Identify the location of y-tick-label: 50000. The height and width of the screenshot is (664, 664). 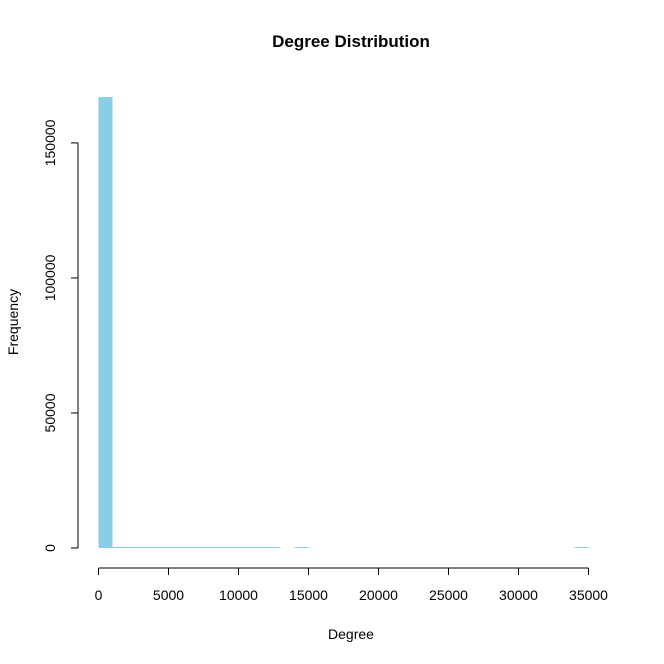
(50, 412).